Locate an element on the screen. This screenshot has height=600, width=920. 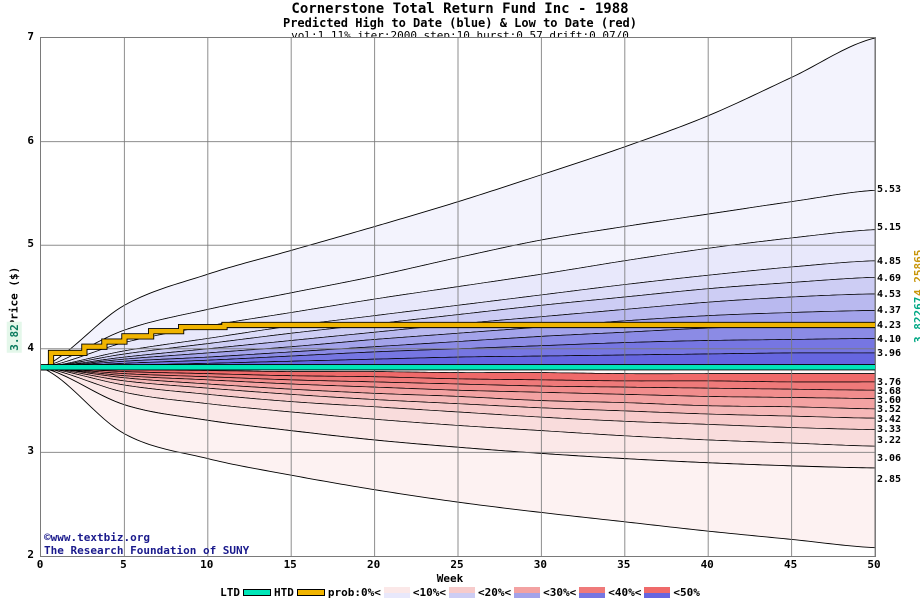
price-label-3.68: 3.68 is located at coordinates (889, 391).